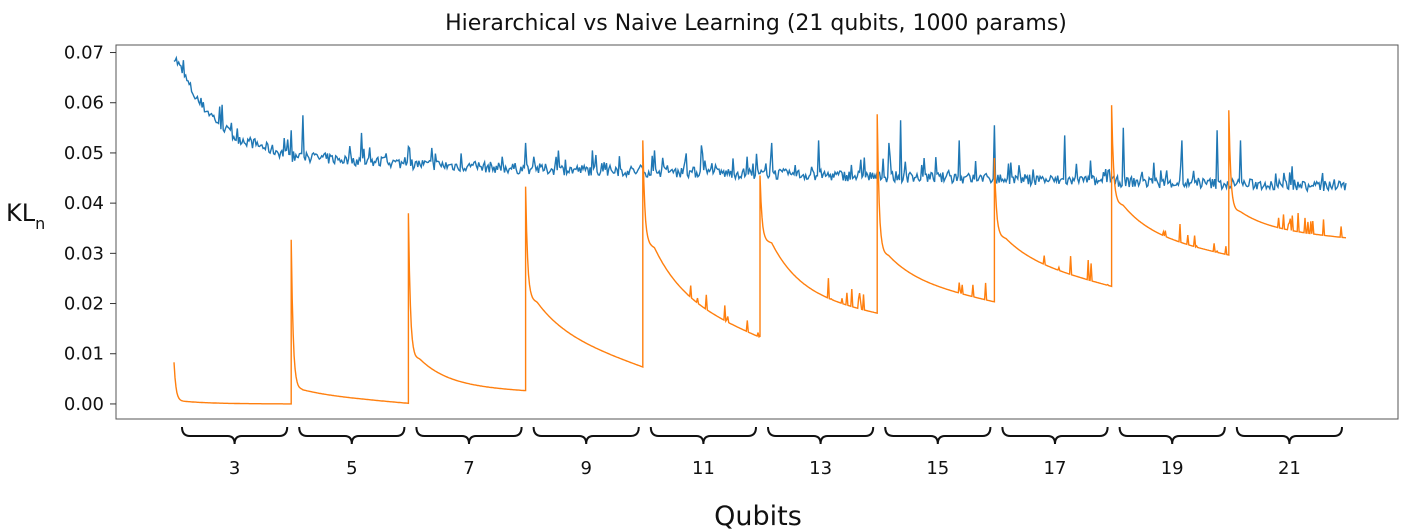  Describe the element at coordinates (25, 216) in the screenshot. I see `y-axis-label: KLn` at that location.